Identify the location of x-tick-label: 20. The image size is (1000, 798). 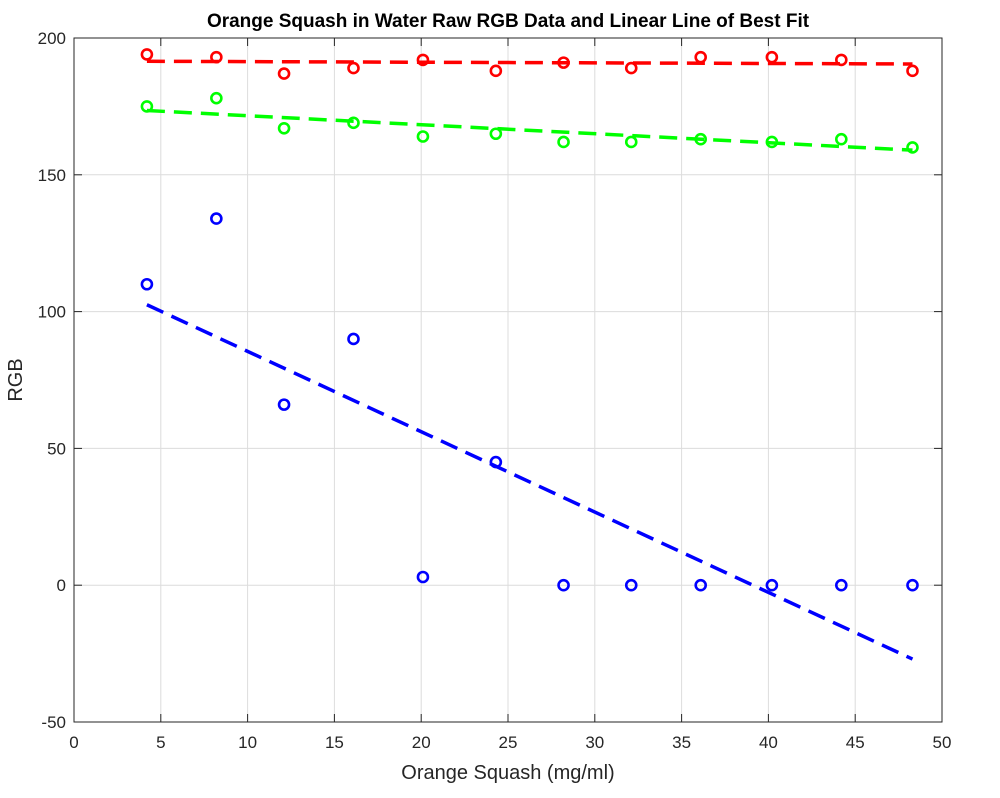
(421, 742).